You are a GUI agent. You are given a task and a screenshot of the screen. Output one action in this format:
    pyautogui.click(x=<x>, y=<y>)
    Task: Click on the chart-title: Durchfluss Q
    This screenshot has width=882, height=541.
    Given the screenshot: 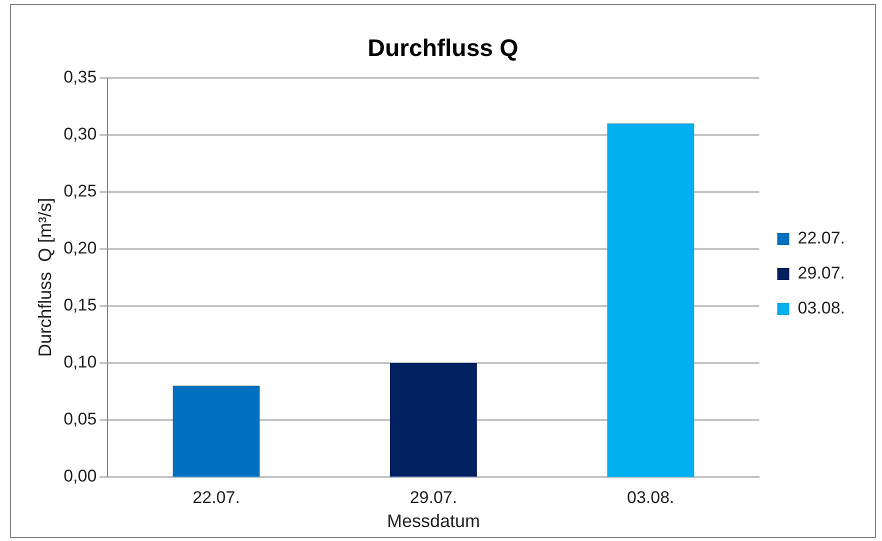 What is the action you would take?
    pyautogui.click(x=443, y=48)
    